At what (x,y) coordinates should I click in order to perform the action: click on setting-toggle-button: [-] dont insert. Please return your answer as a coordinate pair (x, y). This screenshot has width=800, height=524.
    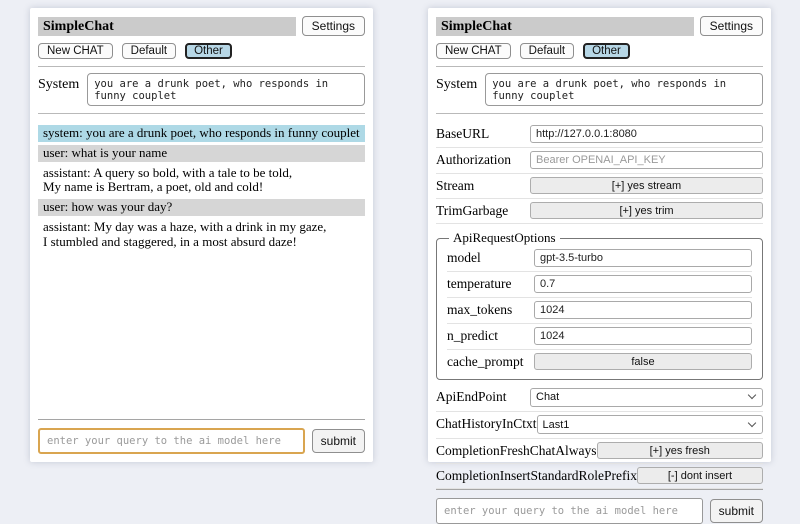
    Looking at the image, I should click on (699, 475).